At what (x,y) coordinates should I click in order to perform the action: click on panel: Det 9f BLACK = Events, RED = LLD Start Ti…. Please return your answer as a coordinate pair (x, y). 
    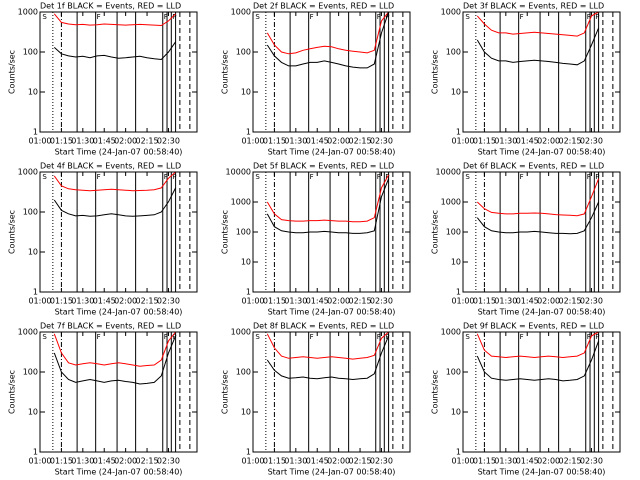
    Looking at the image, I should click on (526, 399).